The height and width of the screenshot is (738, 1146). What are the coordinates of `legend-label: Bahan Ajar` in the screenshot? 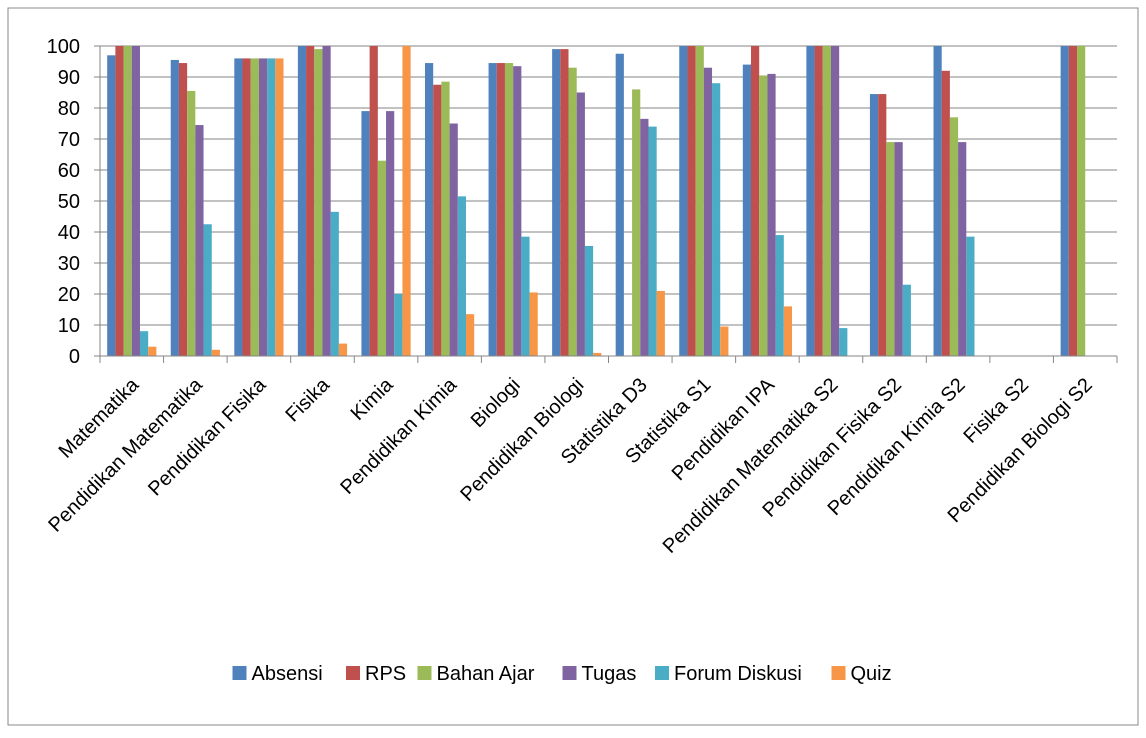 It's located at (486, 674).